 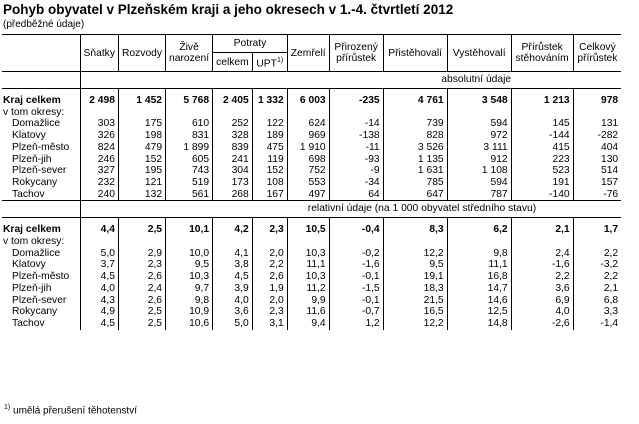 I want to click on table-cell: 64, so click(x=356, y=194).